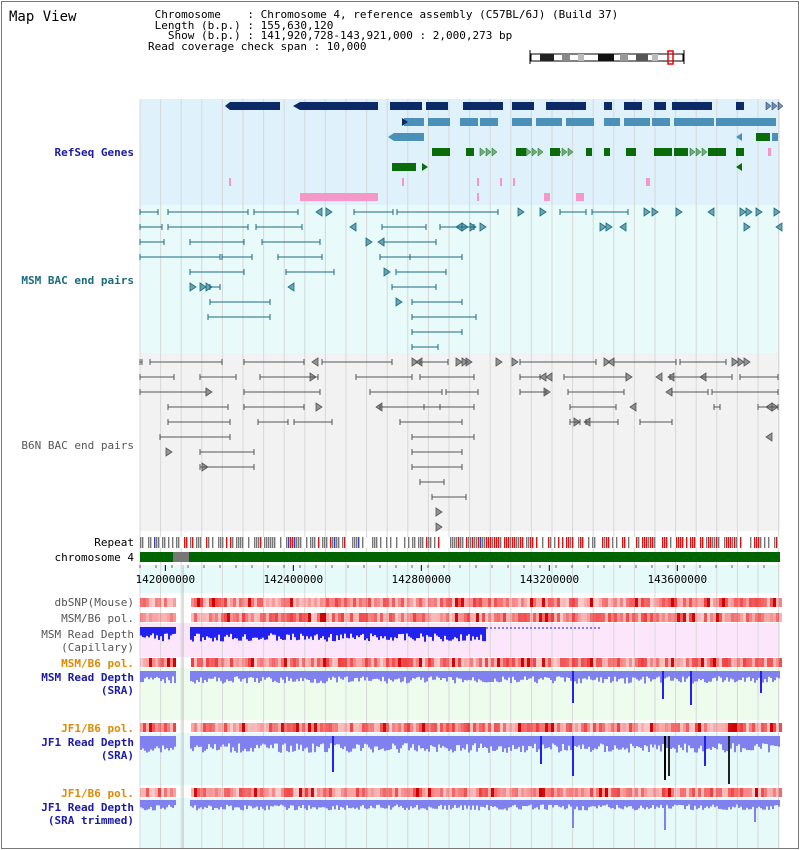  What do you see at coordinates (97, 663) in the screenshot?
I see `label-msm-b6-pol-2: MSM/B6 pol.` at bounding box center [97, 663].